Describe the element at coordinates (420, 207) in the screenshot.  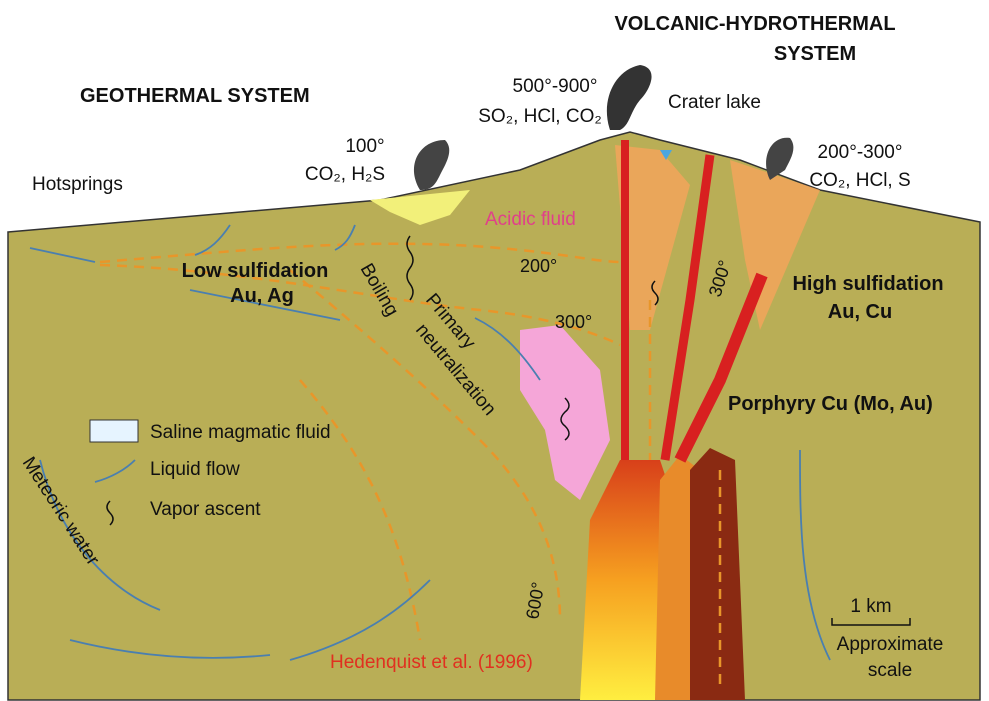
I see `sinter` at that location.